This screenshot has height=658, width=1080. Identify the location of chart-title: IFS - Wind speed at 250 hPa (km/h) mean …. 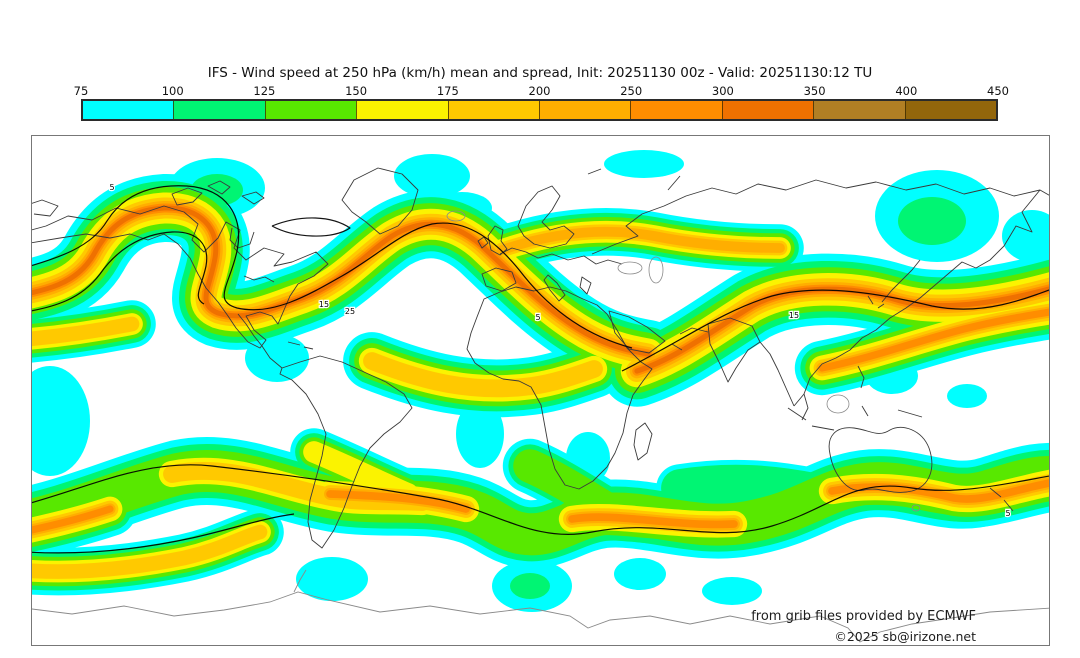
(540, 73).